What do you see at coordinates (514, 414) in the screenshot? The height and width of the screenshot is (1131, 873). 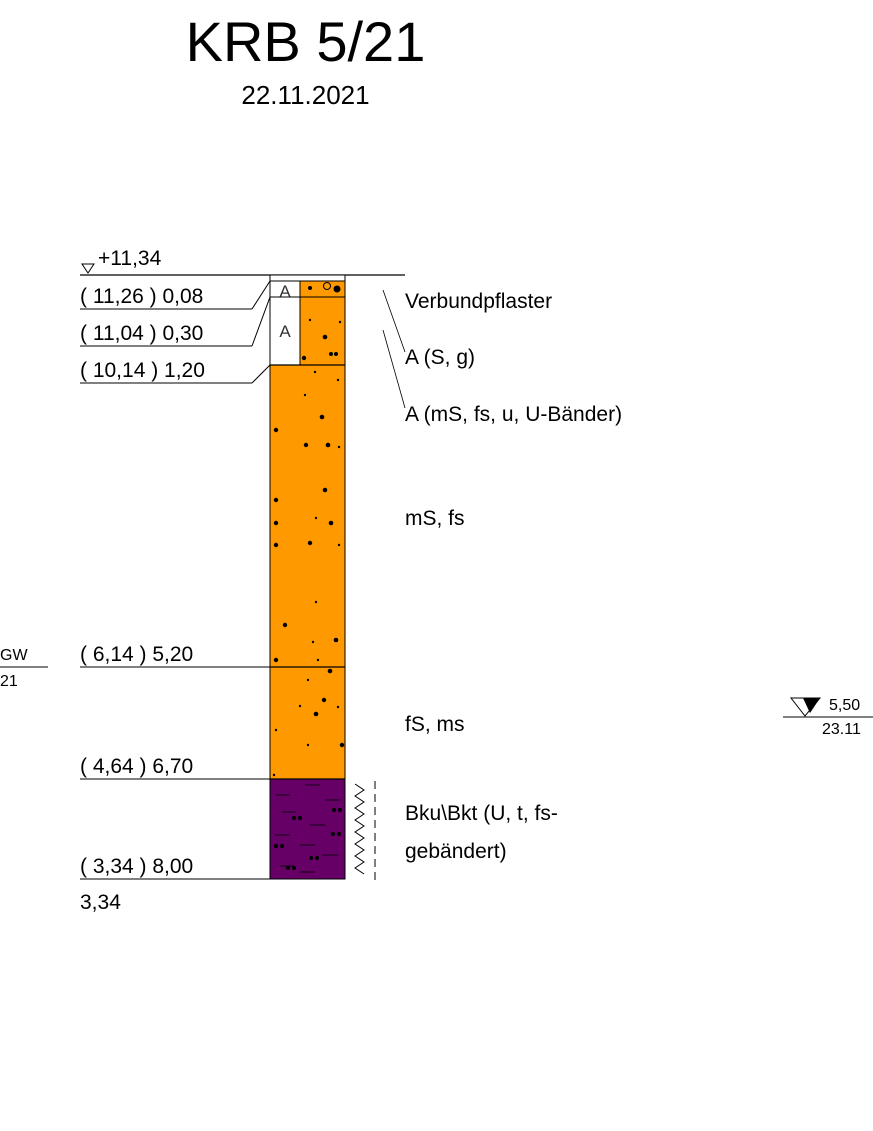 I see `layer-description: A (mS, fs, u, U-Bänder)` at bounding box center [514, 414].